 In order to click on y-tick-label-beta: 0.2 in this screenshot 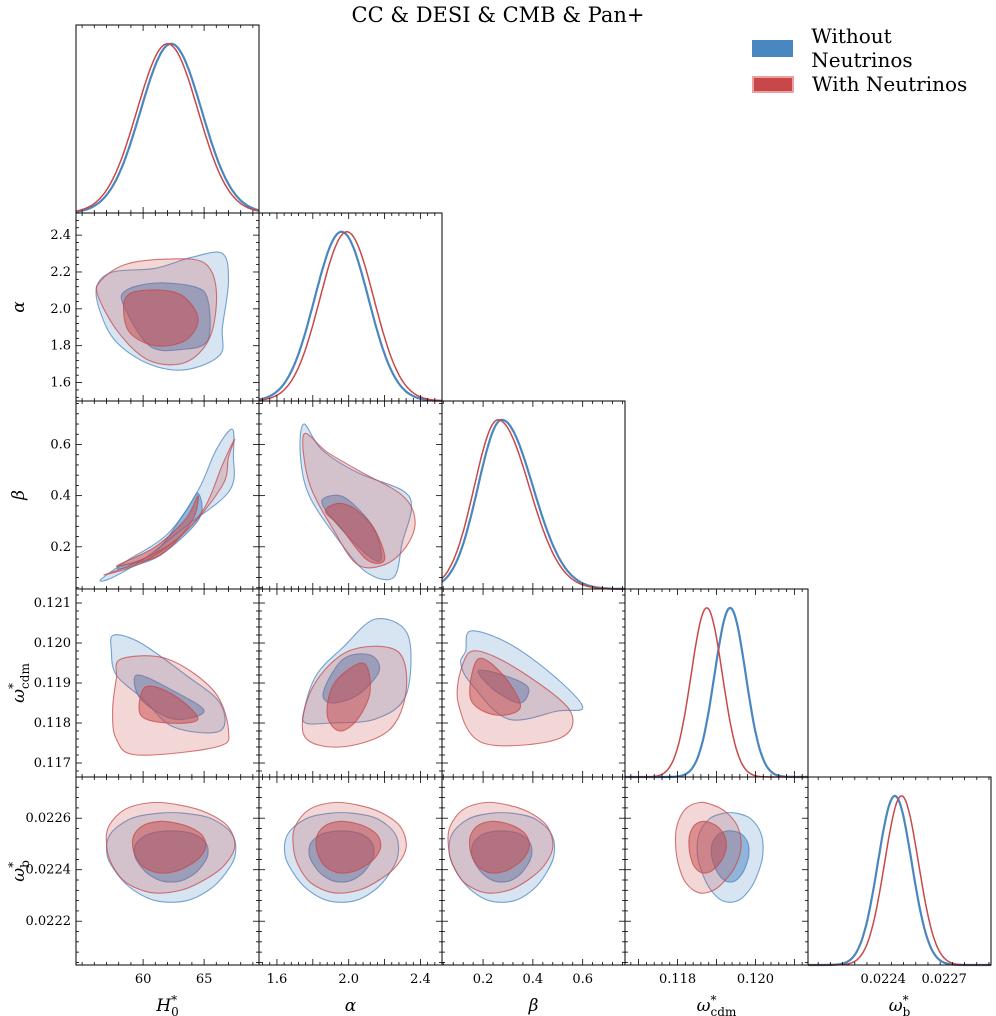, I will do `click(60, 547)`.